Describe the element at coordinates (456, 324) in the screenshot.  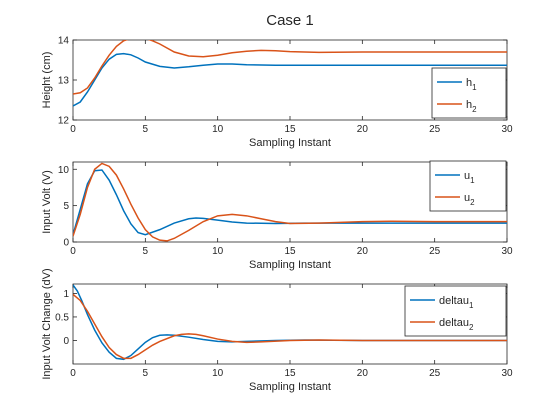
I see `legend-entry: deltau2` at that location.